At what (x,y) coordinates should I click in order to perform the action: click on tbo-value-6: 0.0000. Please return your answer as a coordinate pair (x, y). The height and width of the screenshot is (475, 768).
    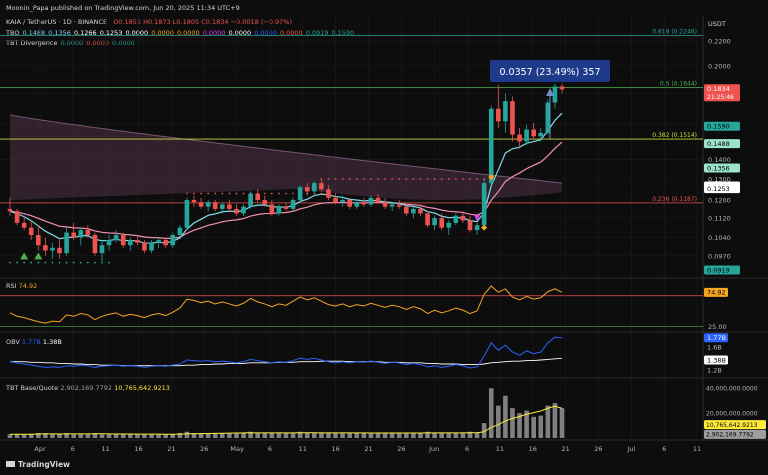
    Looking at the image, I should click on (188, 33).